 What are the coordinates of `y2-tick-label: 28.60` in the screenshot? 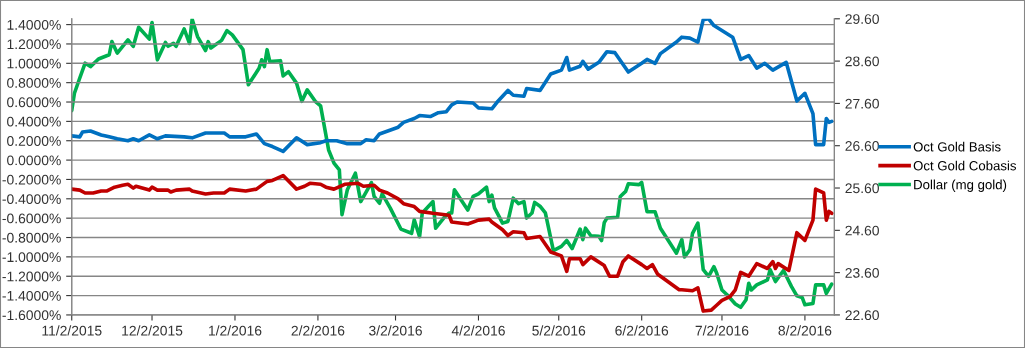 It's located at (862, 61).